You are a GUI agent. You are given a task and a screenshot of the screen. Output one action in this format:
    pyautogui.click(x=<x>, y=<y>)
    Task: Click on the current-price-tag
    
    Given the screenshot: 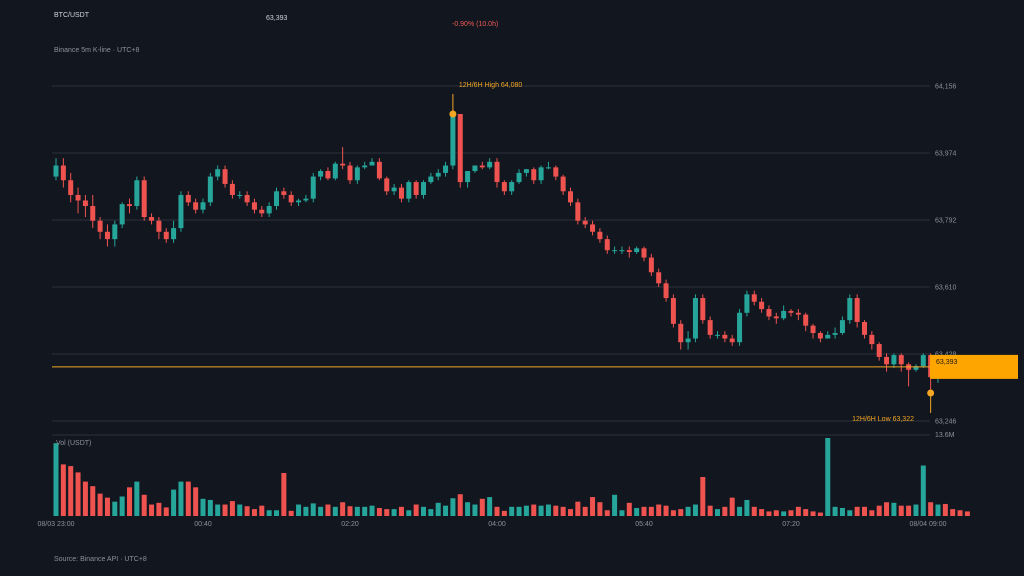 What is the action you would take?
    pyautogui.click(x=974, y=366)
    